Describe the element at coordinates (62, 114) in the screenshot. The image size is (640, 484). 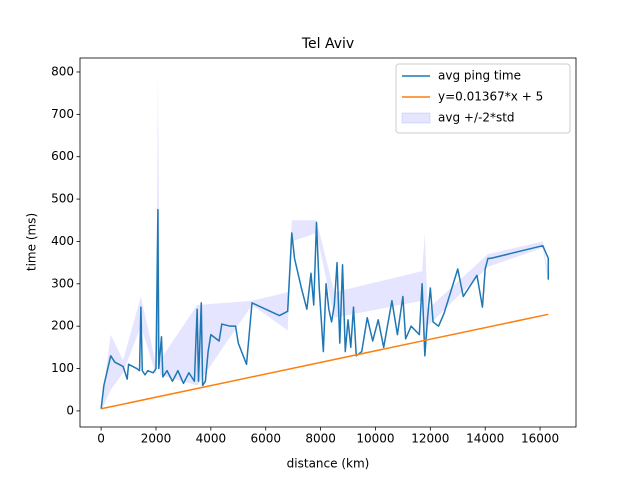
I see `y-tick-label: 700` at that location.